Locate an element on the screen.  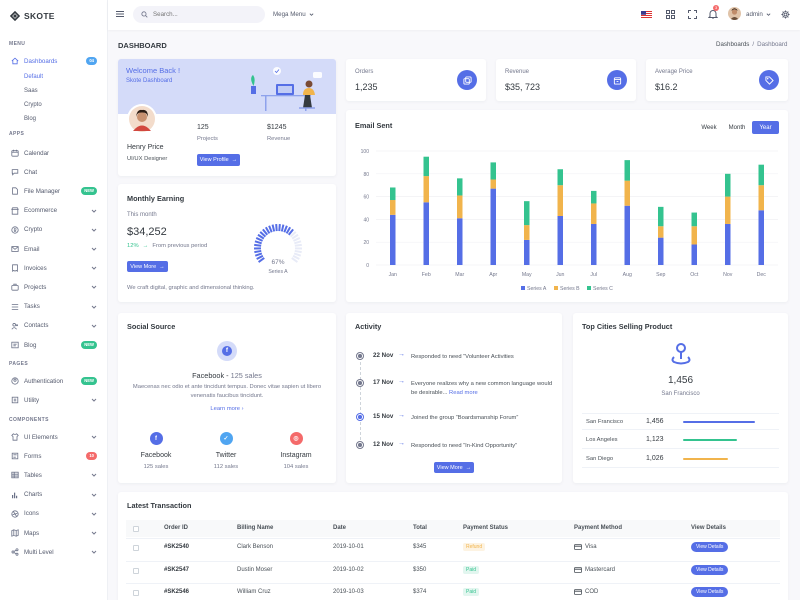
view-more-button: View More → is located at coordinates (147, 266).